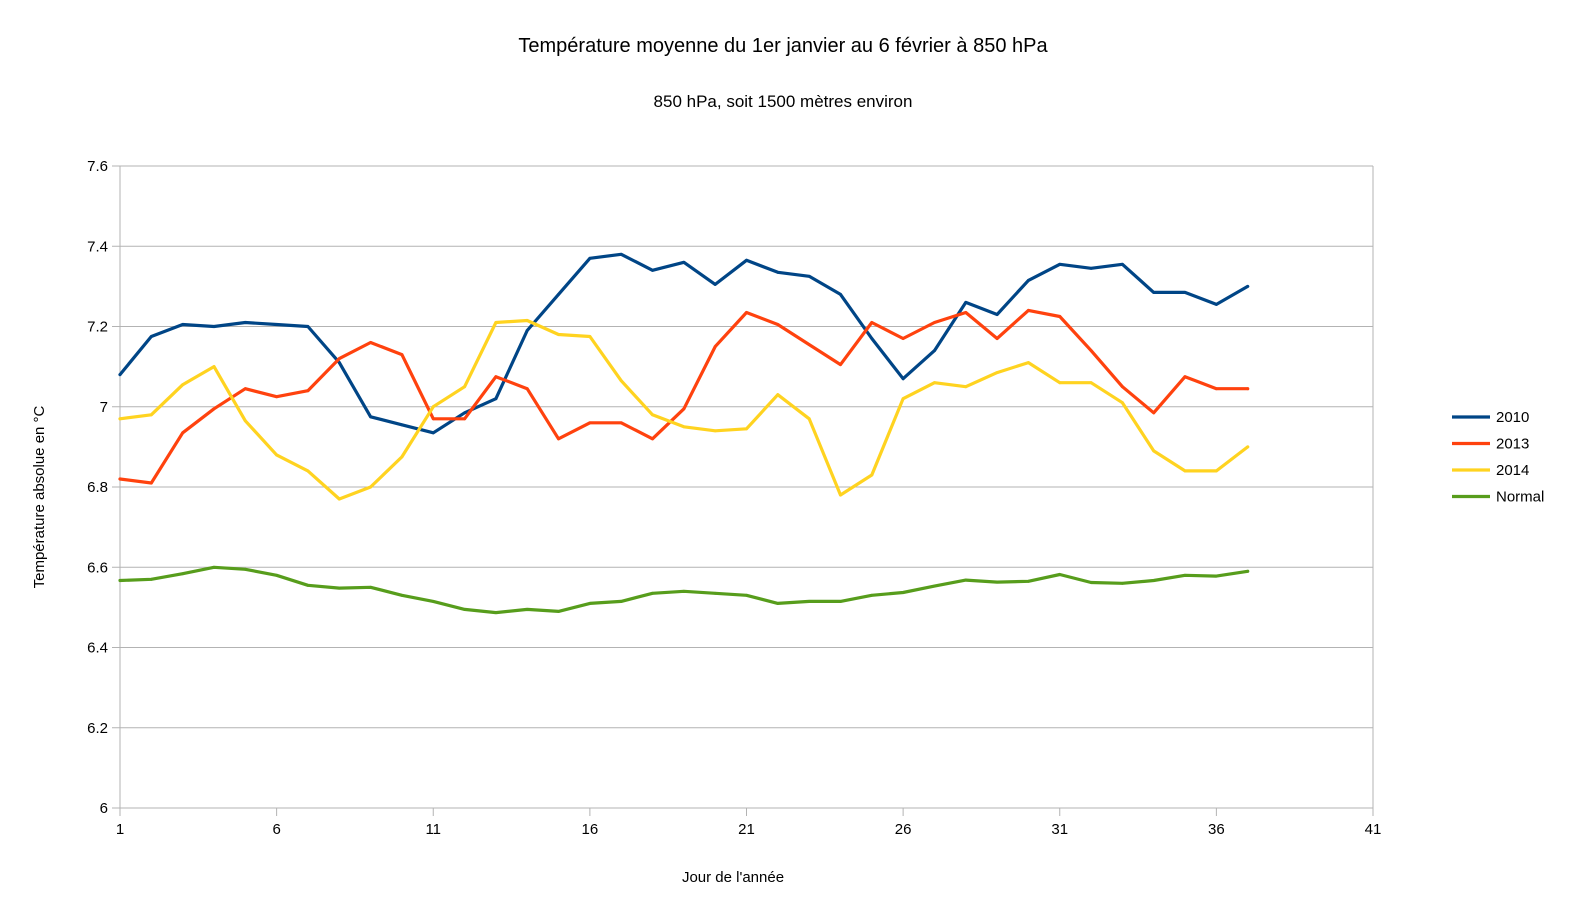  What do you see at coordinates (97, 246) in the screenshot?
I see `y-tick-label: 7.4` at bounding box center [97, 246].